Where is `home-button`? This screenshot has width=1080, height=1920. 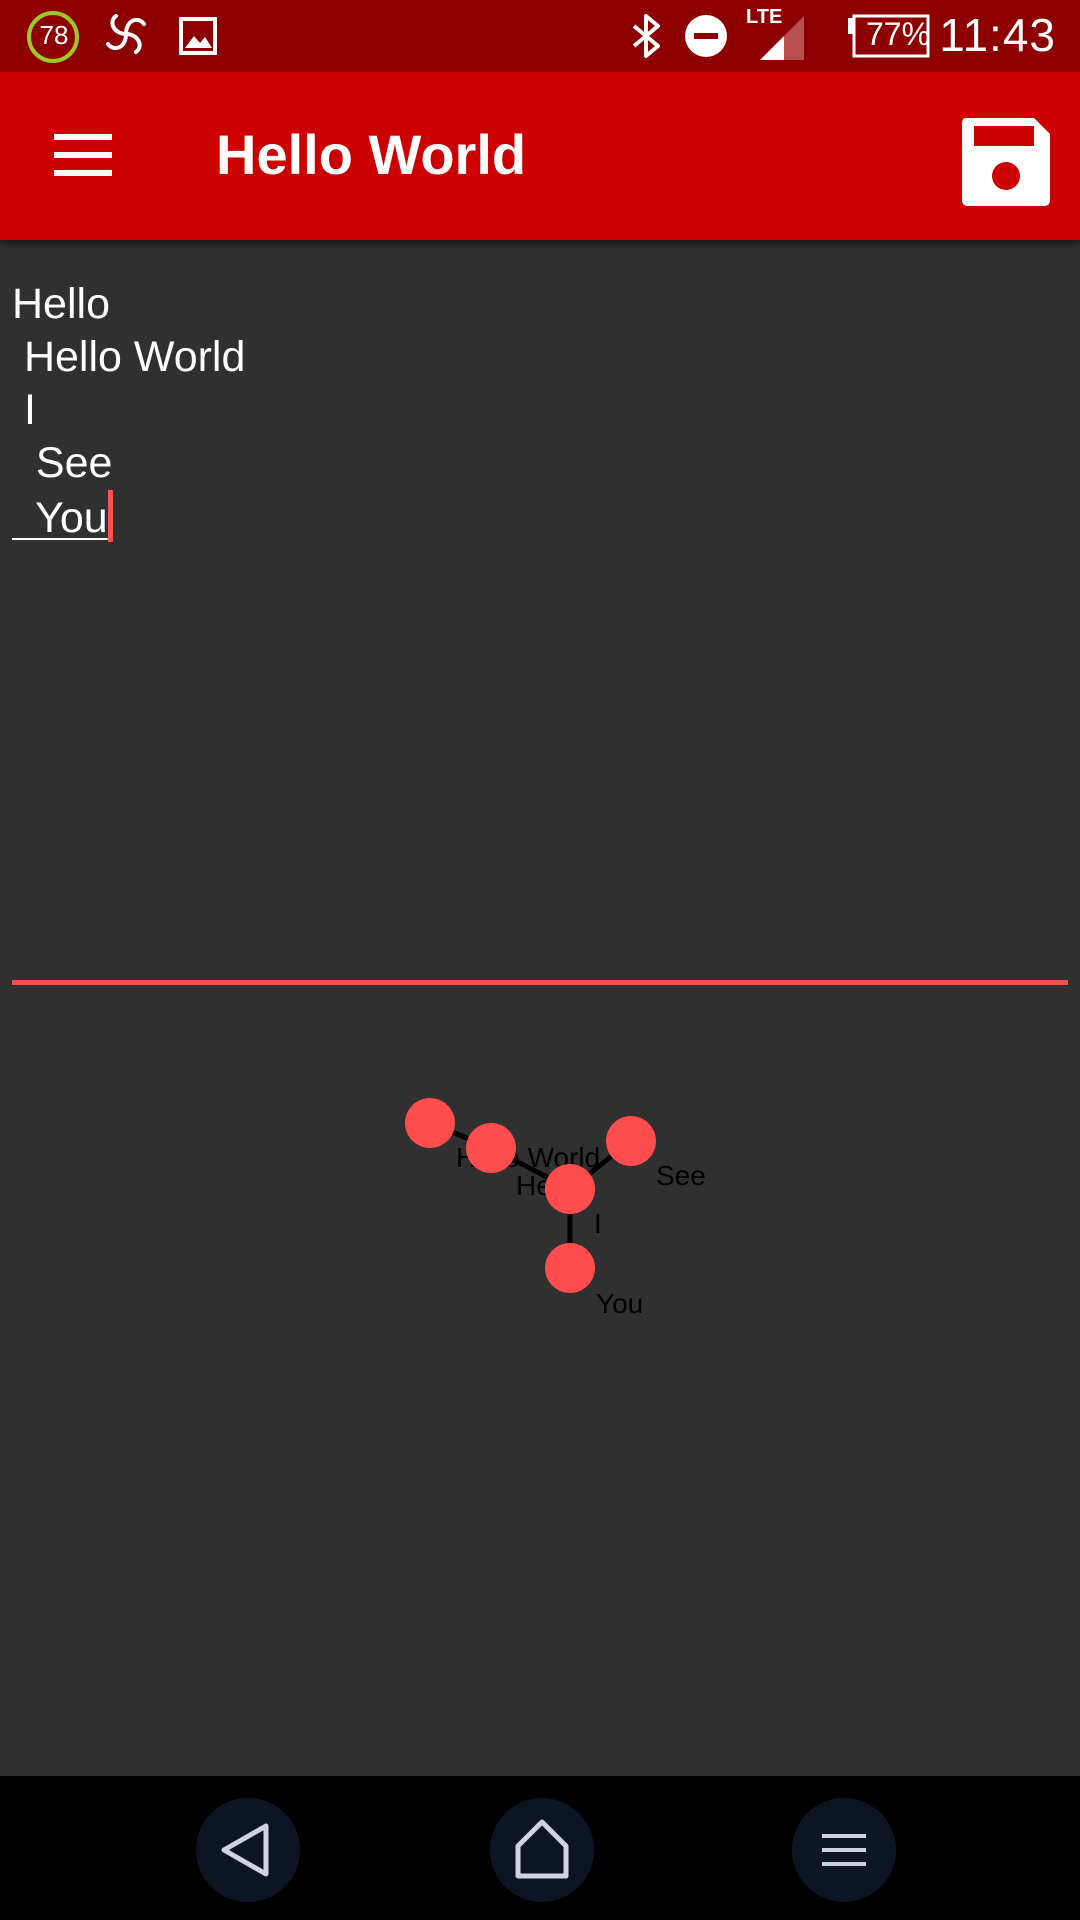 home-button is located at coordinates (542, 1850).